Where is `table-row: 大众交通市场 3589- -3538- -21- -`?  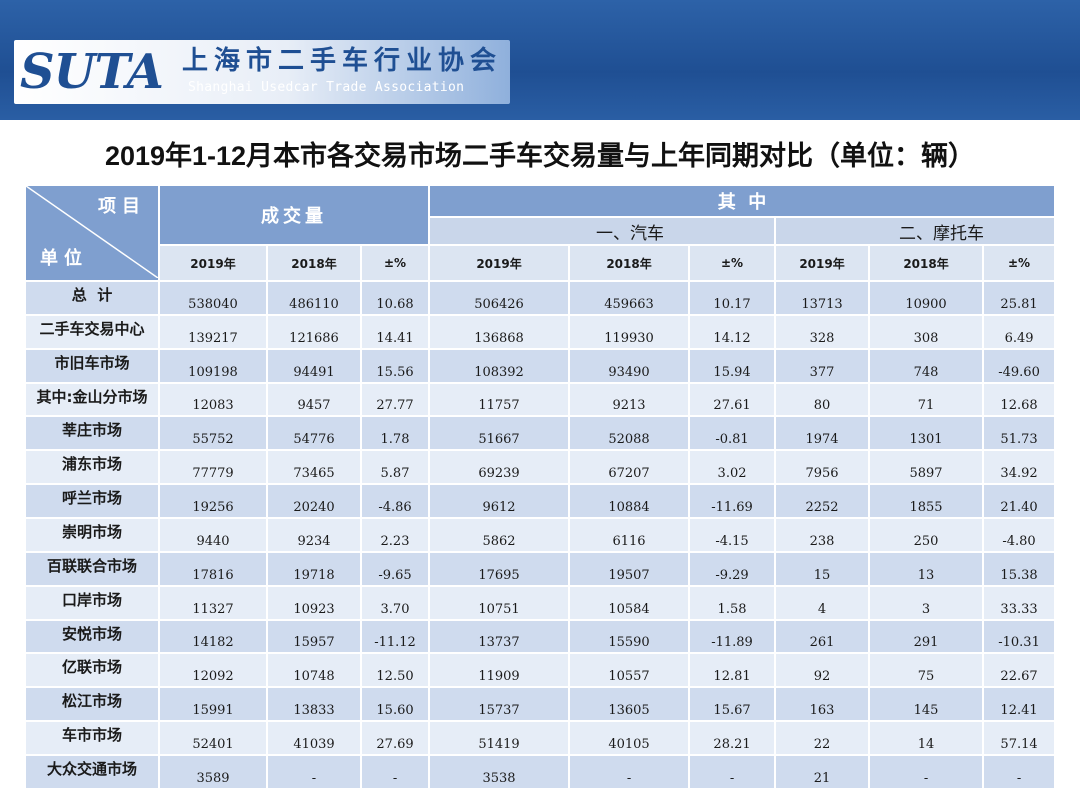
table-row: 大众交通市场 3589- -3538- -21- - is located at coordinates (540, 772).